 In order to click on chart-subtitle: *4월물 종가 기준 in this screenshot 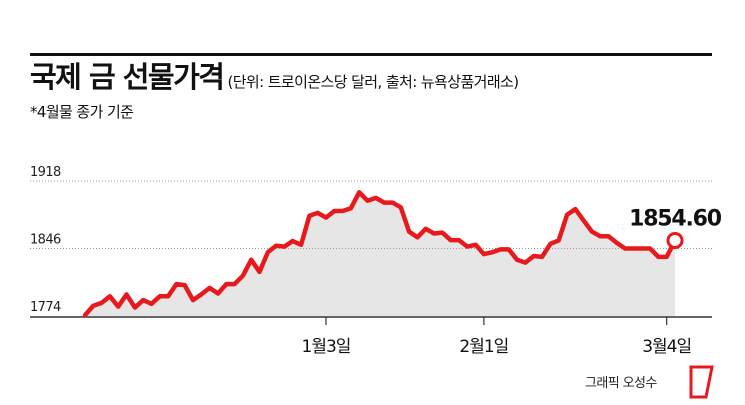, I will do `click(82, 112)`.